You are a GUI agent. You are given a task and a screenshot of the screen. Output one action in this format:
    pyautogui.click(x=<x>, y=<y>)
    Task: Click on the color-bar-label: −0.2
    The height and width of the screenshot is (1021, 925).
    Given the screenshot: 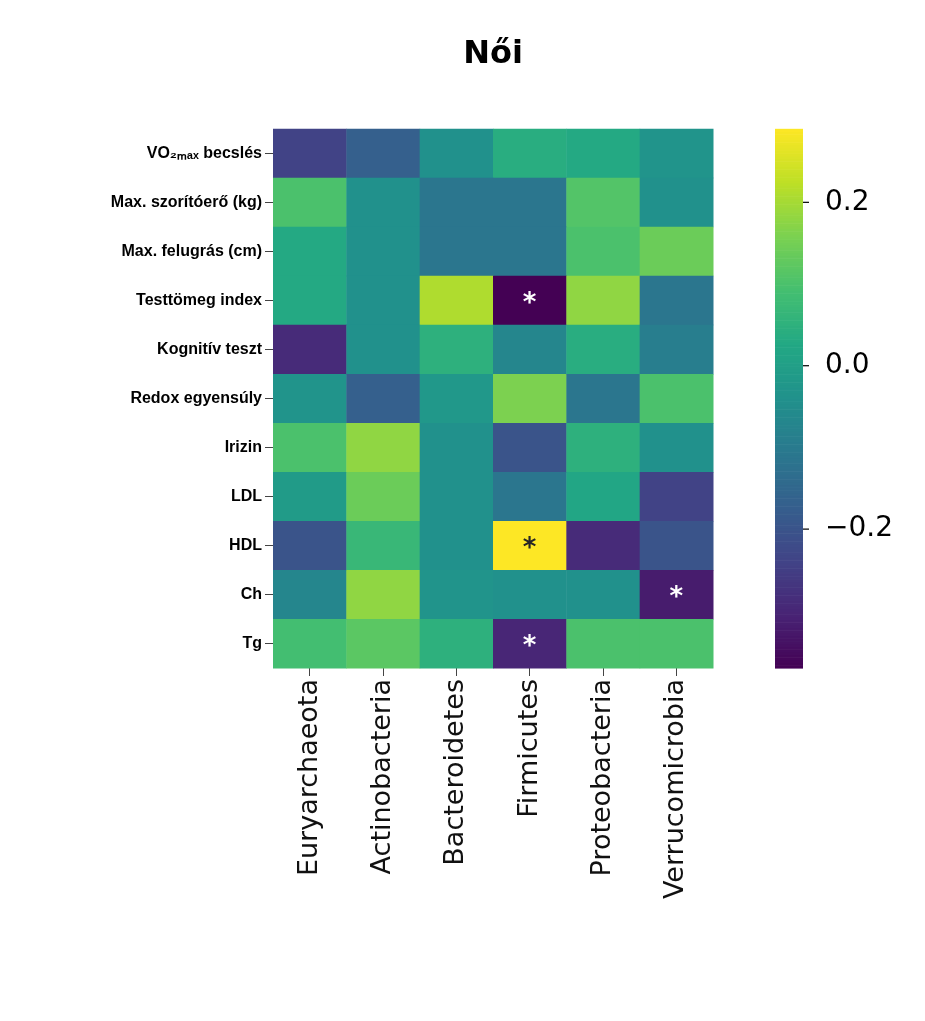 What is the action you would take?
    pyautogui.click(x=859, y=527)
    